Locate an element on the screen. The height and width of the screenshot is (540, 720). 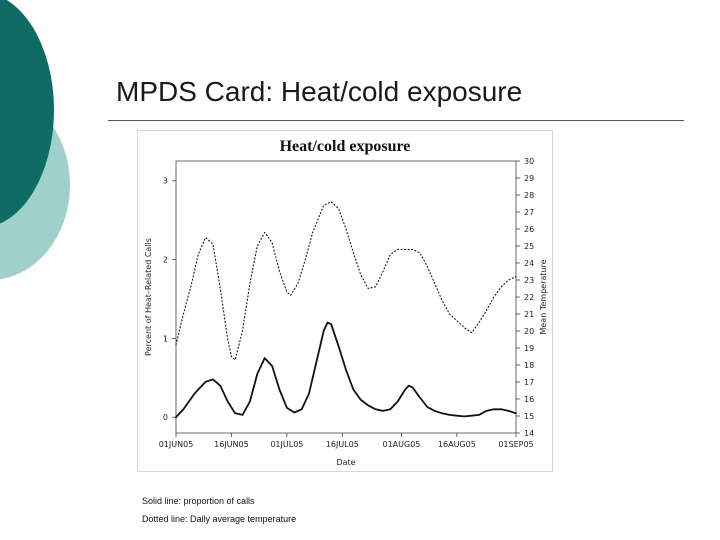
y2-tick-label: 18 is located at coordinates (529, 365).